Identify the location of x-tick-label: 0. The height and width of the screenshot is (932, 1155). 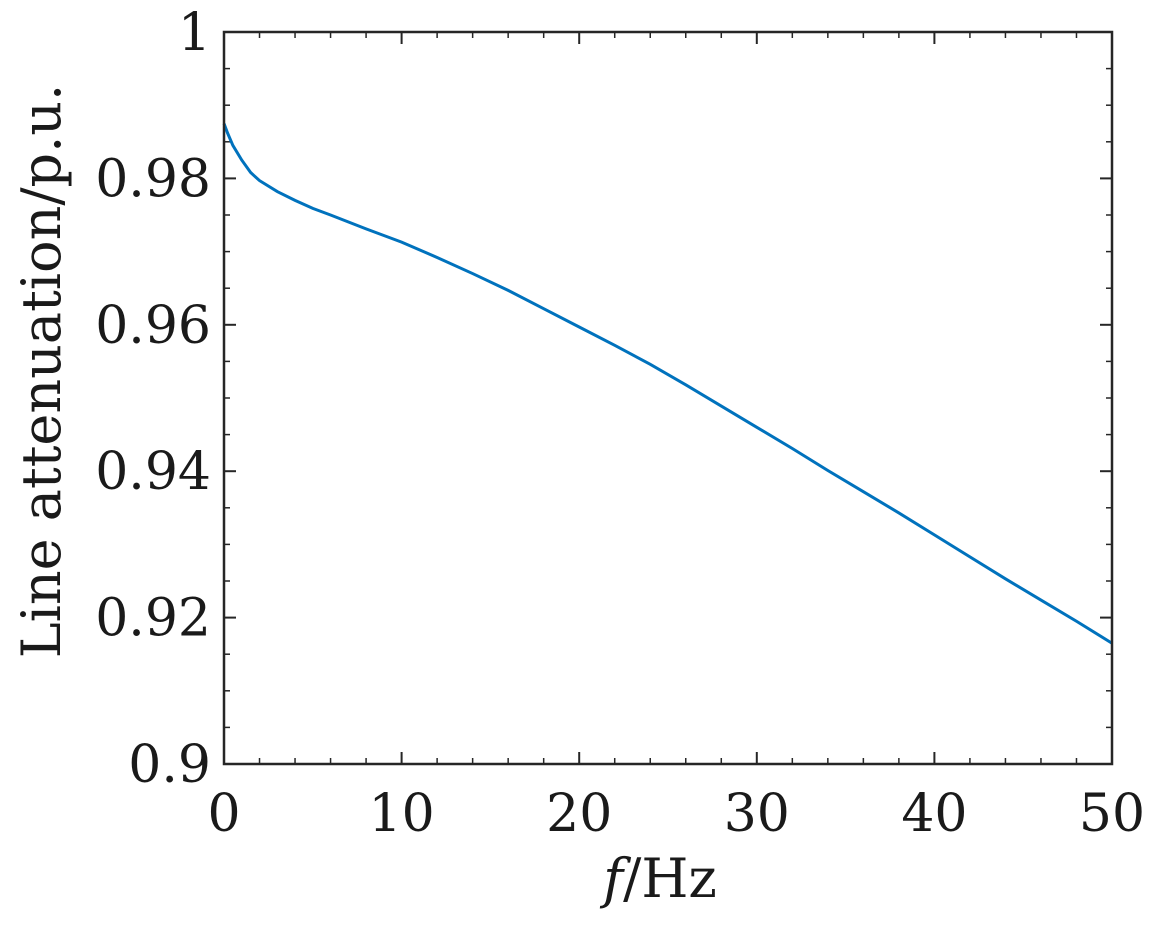
(223, 814).